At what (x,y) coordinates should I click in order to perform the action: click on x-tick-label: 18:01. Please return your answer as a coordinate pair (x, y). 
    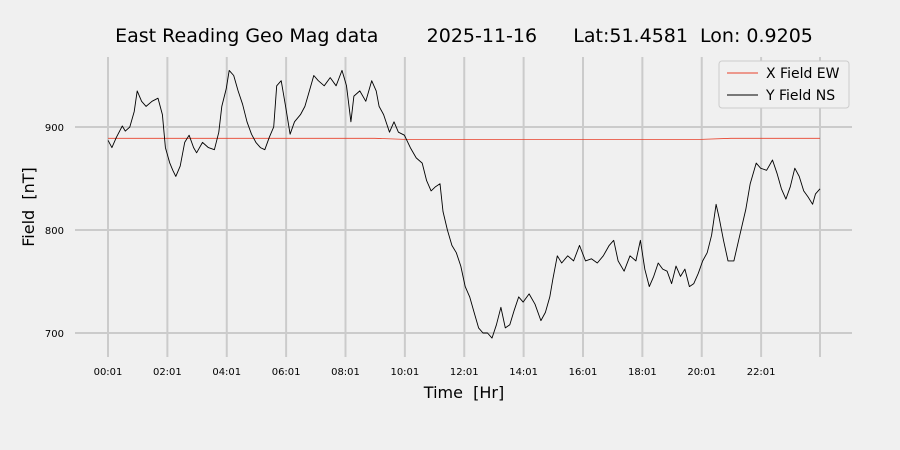
    Looking at the image, I should click on (642, 372).